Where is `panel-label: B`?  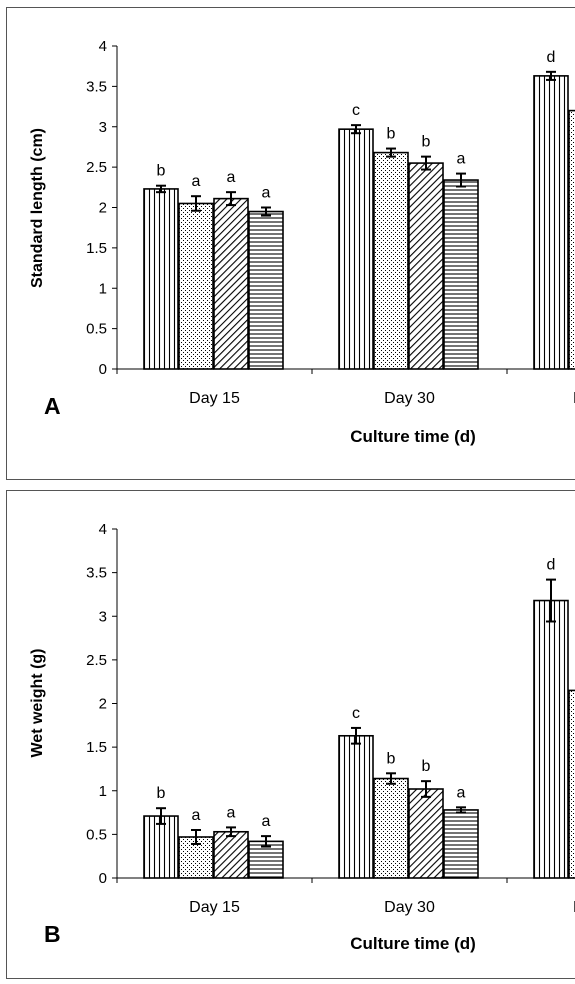
panel-label: B is located at coordinates (52, 934).